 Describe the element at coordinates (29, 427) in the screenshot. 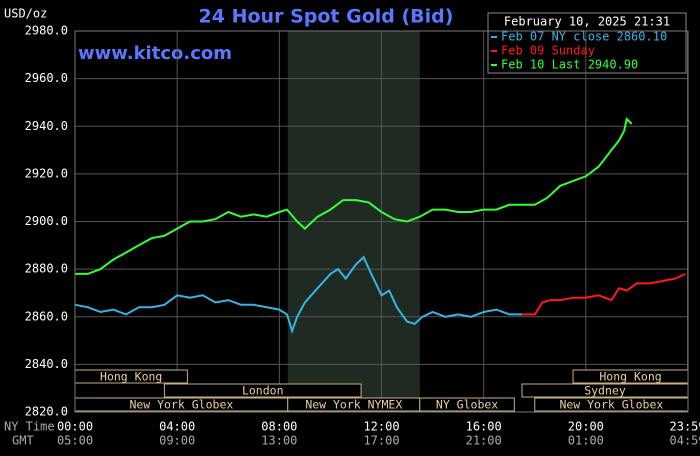

I see `x-axis-label: NY Time` at that location.